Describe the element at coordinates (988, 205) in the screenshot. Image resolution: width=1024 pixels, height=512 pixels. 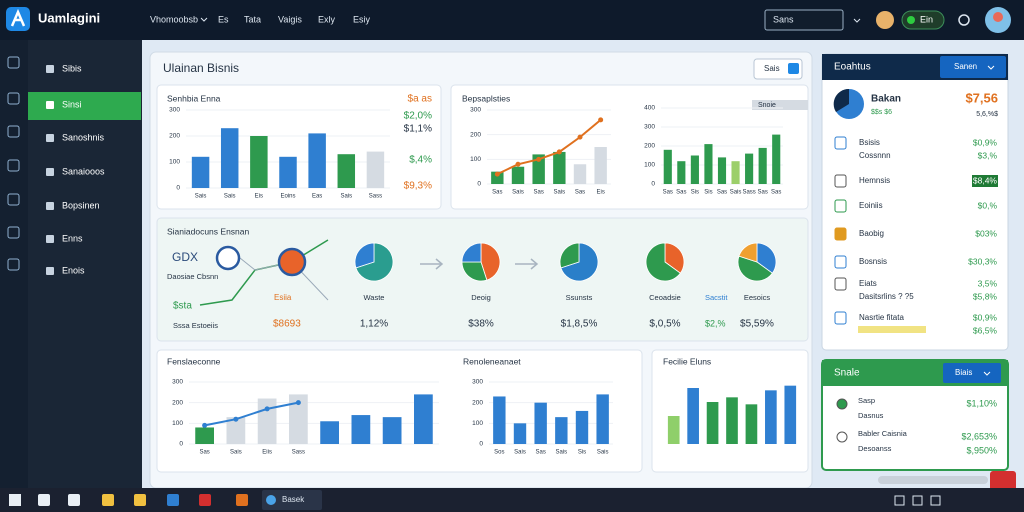
I see `row-value: $0,%` at that location.